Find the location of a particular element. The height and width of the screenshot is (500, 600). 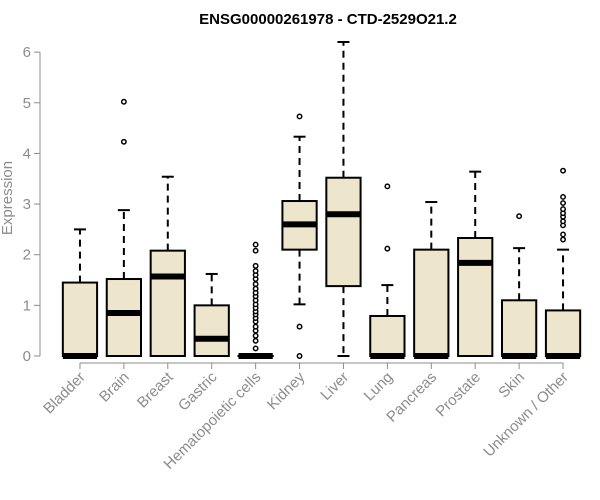

x-tick-label: Brain is located at coordinates (114, 387).